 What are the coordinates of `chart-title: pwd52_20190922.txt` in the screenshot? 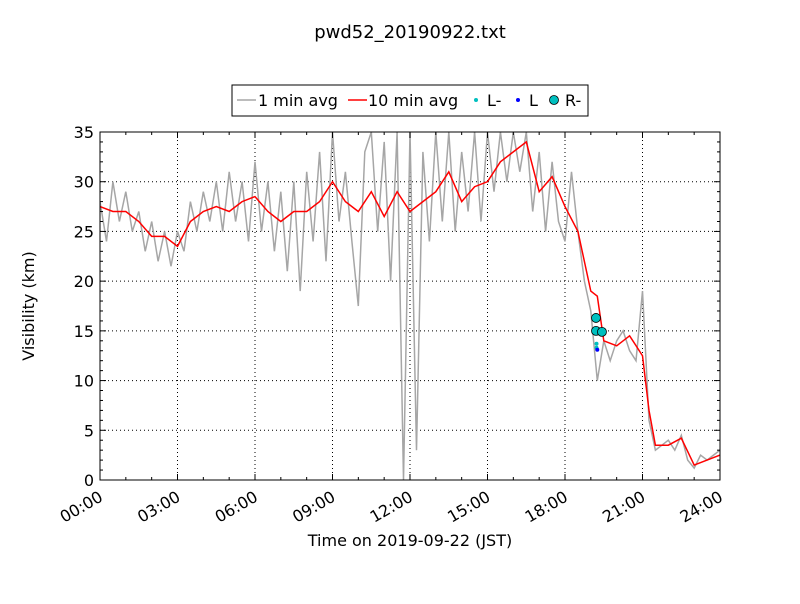 It's located at (410, 32).